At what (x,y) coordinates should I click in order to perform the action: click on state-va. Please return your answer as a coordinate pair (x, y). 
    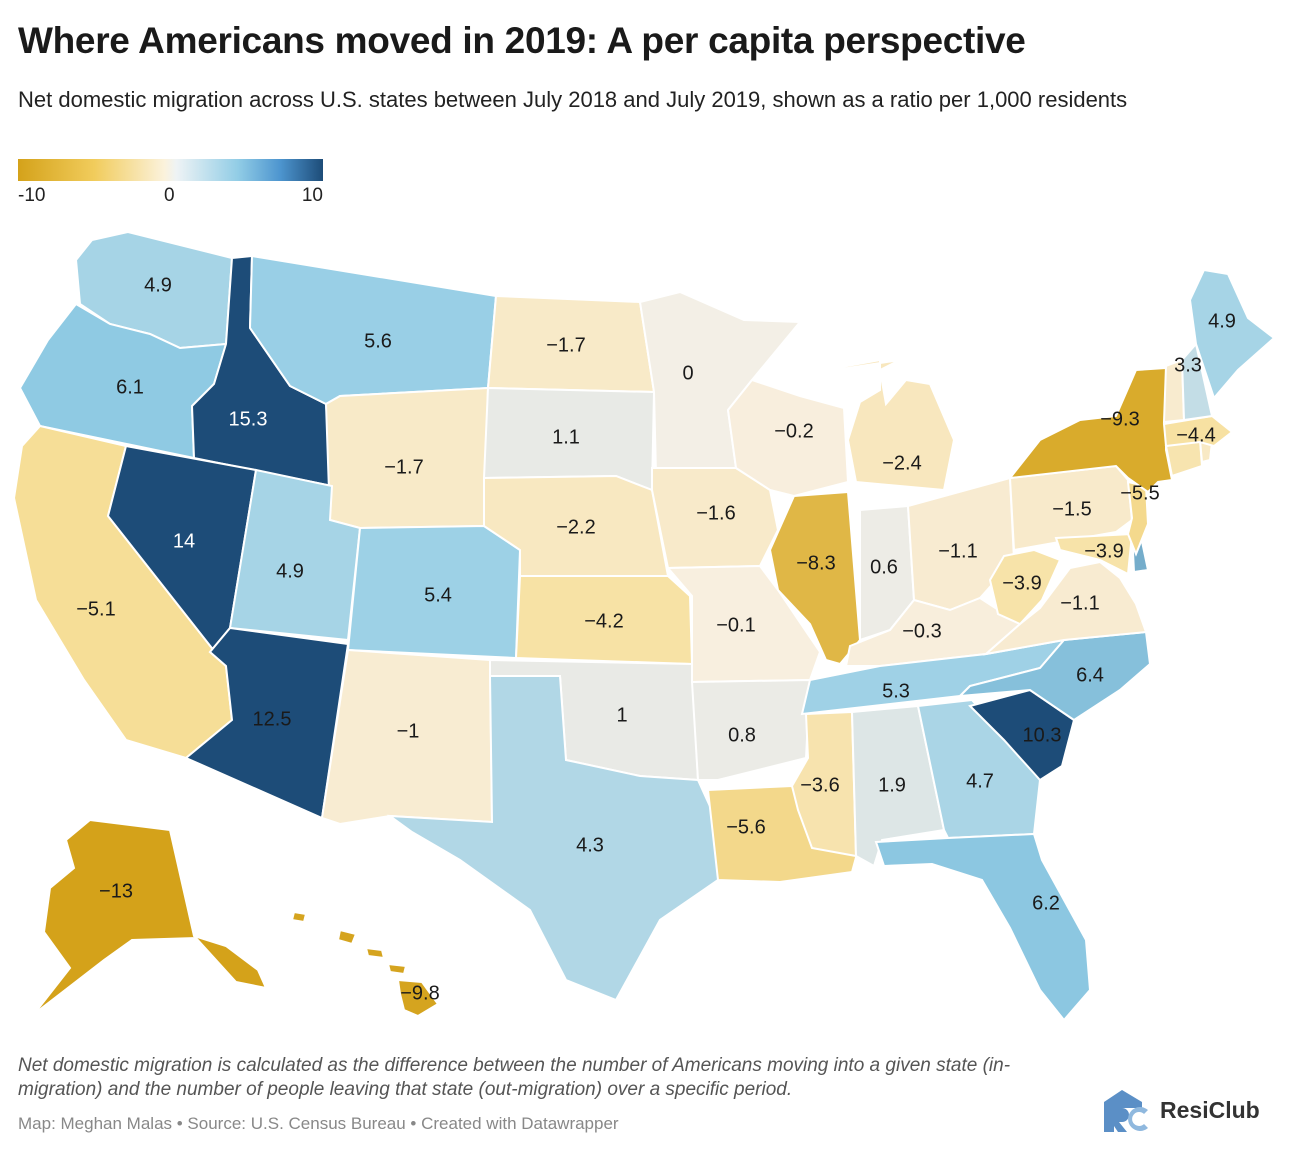
    Looking at the image, I should click on (1065, 608).